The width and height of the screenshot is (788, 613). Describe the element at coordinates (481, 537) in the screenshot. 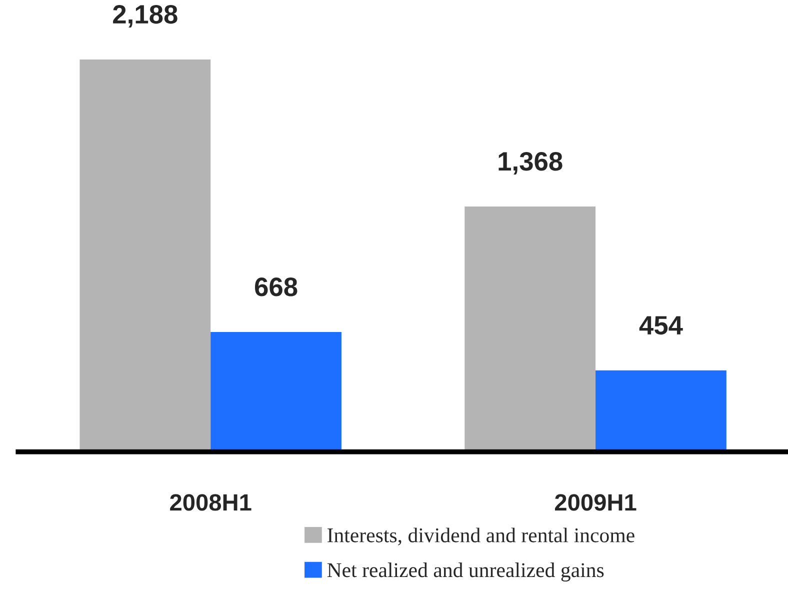

I see `legend-label: Interests, dividend and rental income` at that location.